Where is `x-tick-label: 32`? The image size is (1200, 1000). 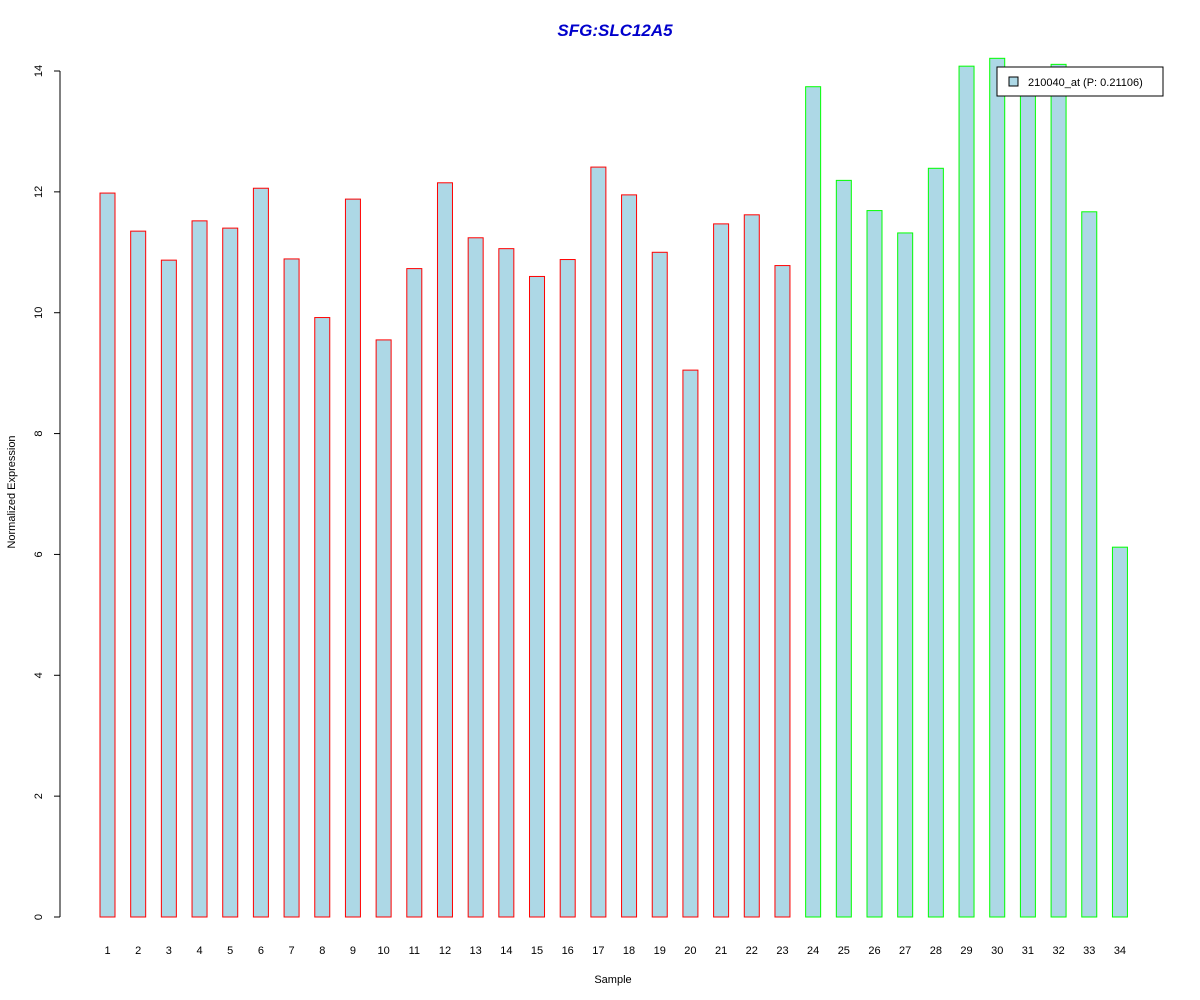
x-tick-label: 32 is located at coordinates (1058, 951).